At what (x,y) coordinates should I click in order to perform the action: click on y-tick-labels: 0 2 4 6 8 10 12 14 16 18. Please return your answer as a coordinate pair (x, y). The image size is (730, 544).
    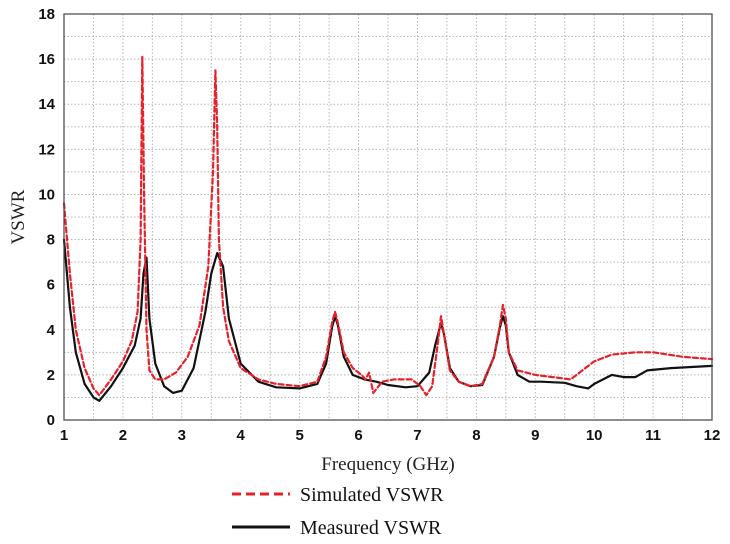
    Looking at the image, I should click on (46, 217).